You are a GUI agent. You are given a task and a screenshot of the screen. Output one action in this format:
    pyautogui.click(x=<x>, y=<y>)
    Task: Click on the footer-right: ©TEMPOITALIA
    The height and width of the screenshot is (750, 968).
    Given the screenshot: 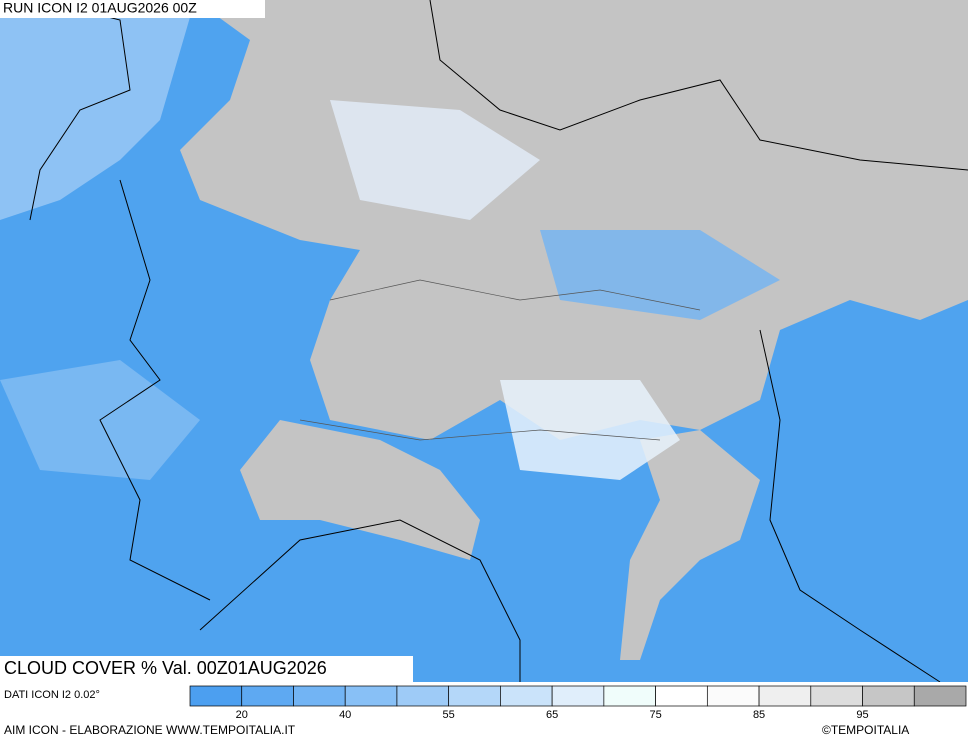 What is the action you would take?
    pyautogui.click(x=865, y=730)
    